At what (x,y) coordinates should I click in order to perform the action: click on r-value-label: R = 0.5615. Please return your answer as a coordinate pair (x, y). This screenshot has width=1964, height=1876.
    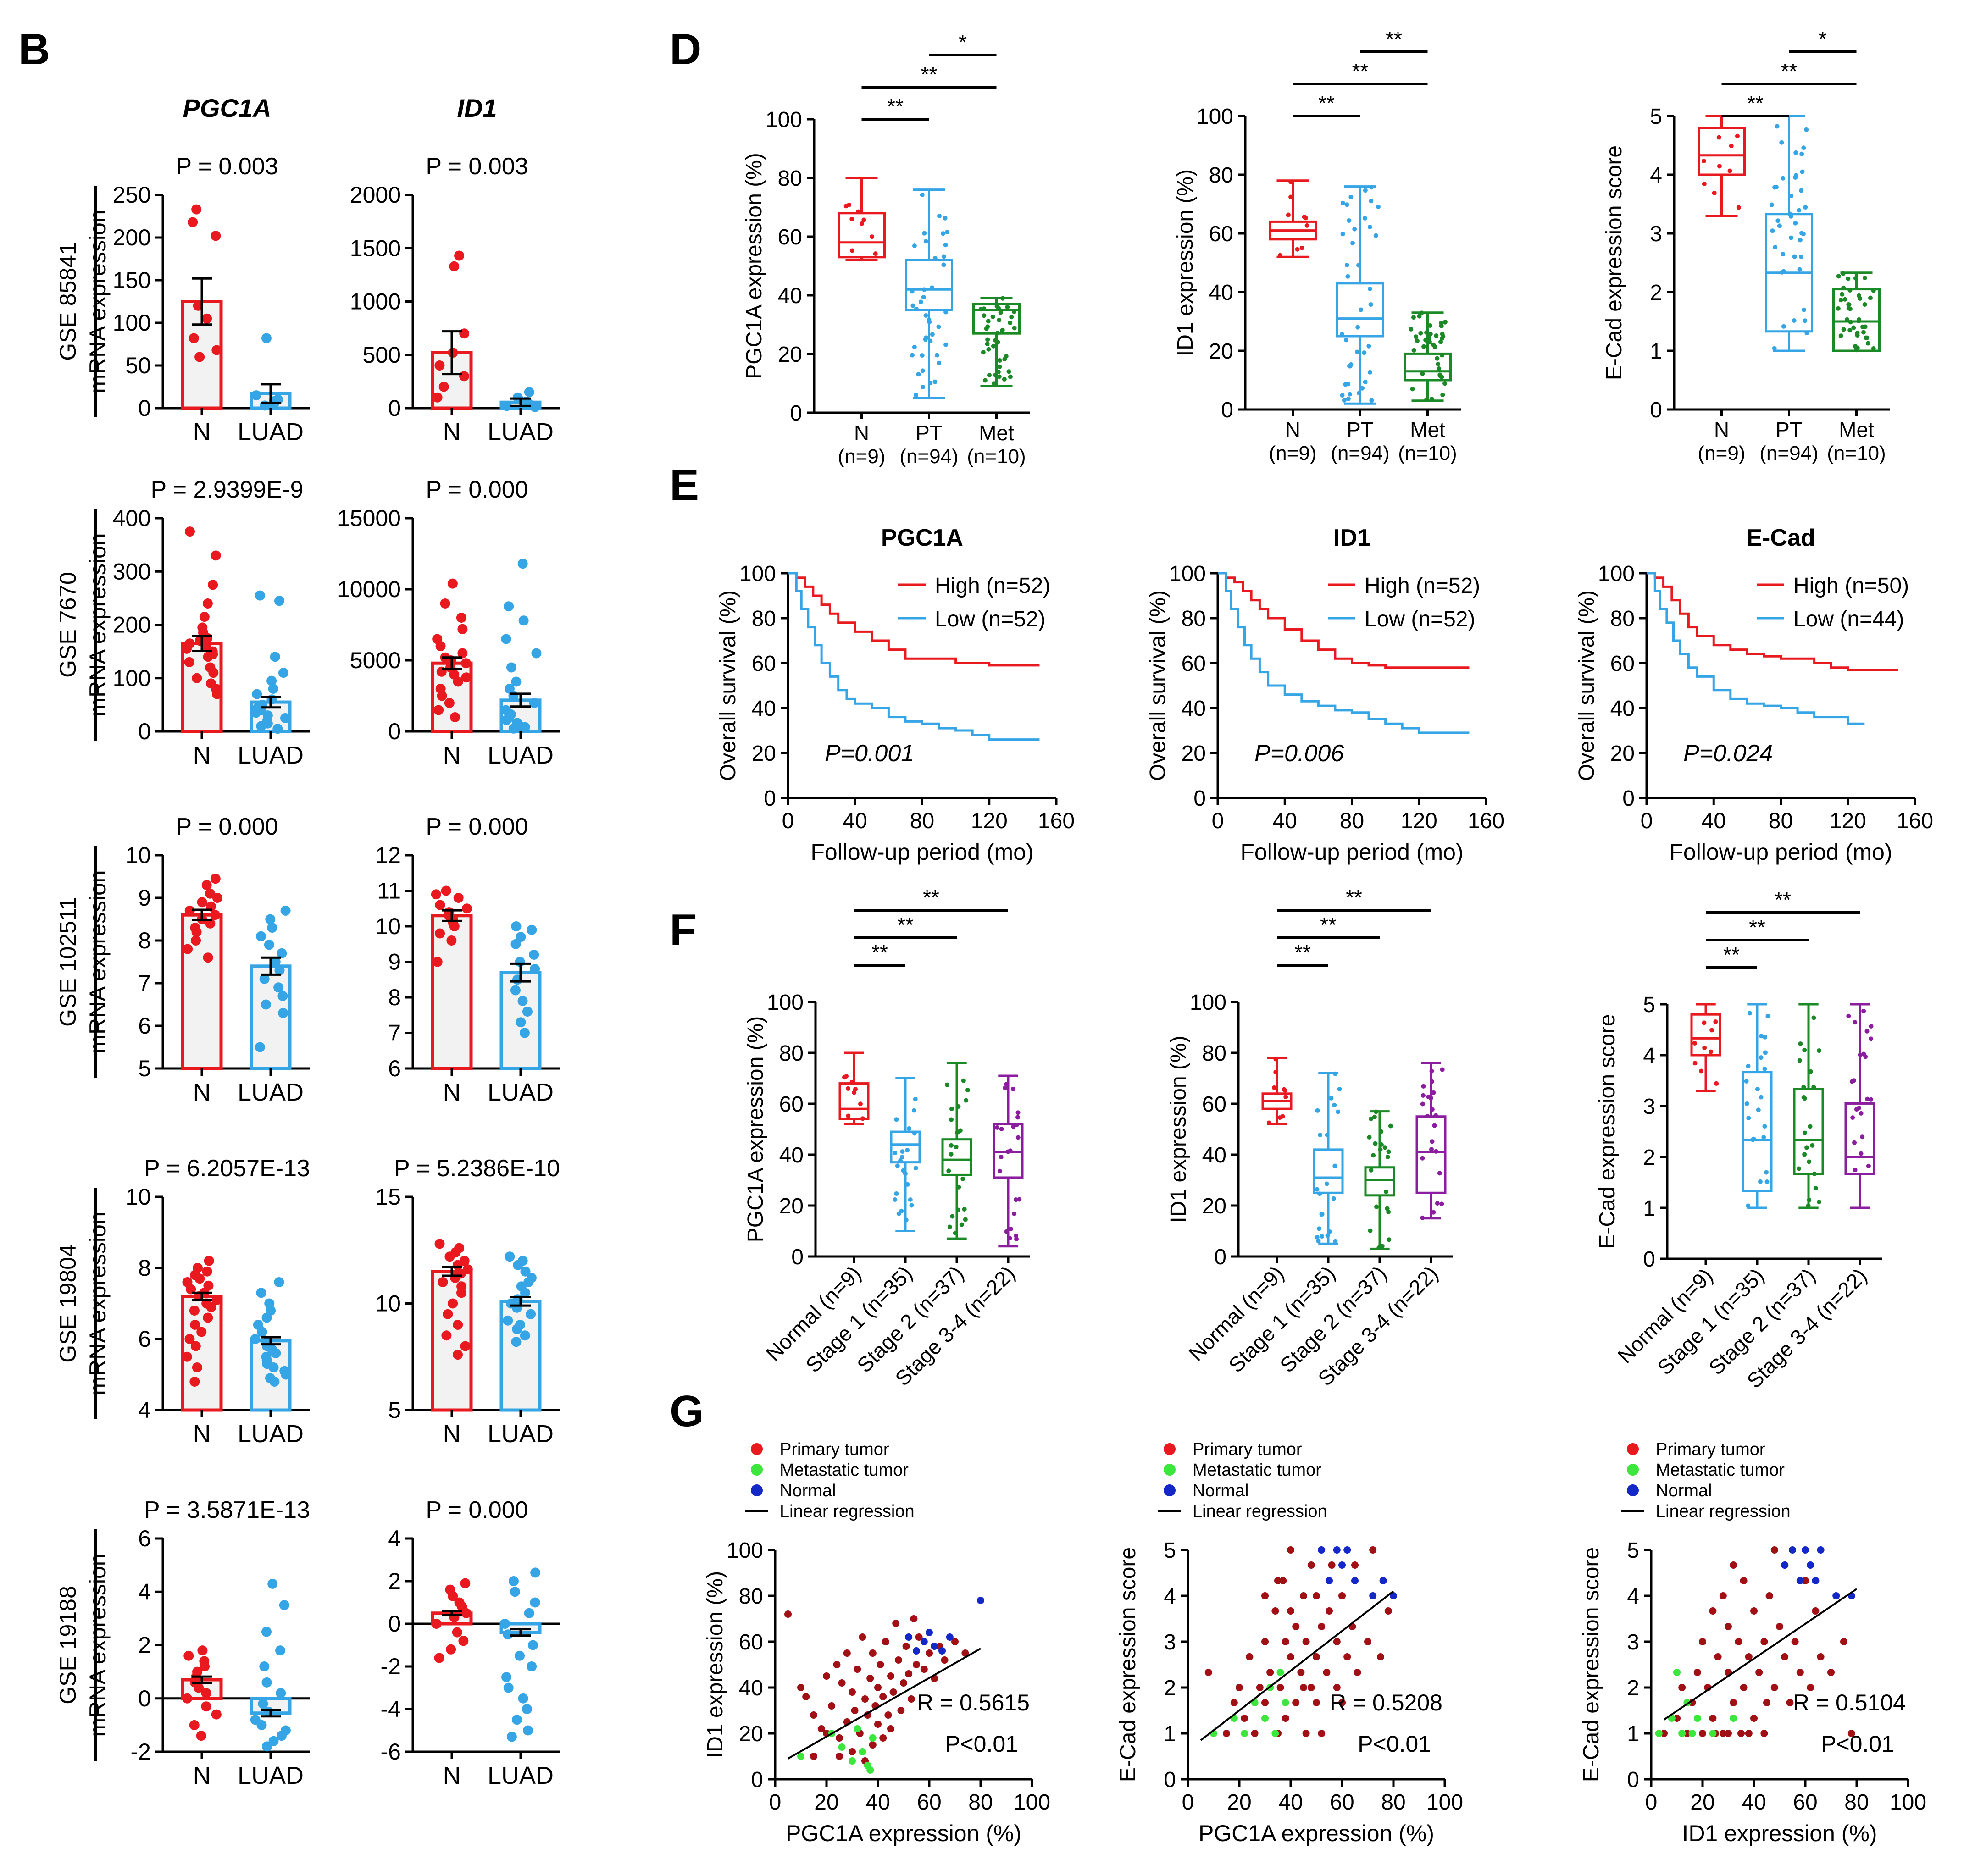
    Looking at the image, I should click on (973, 1703).